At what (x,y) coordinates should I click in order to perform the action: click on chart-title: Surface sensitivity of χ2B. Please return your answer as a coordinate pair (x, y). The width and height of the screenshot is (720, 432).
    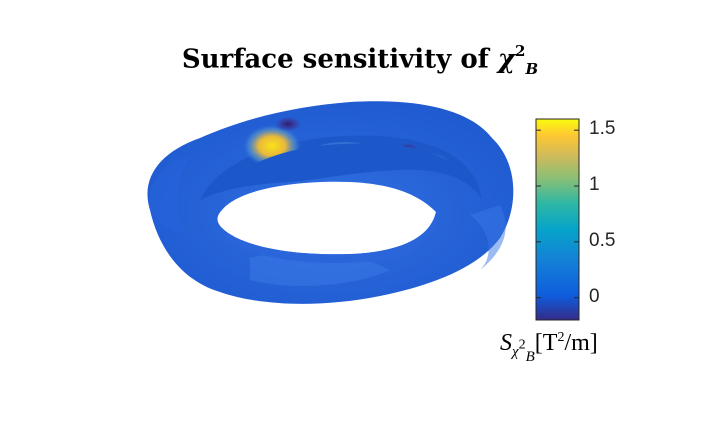
    Looking at the image, I should click on (360, 60).